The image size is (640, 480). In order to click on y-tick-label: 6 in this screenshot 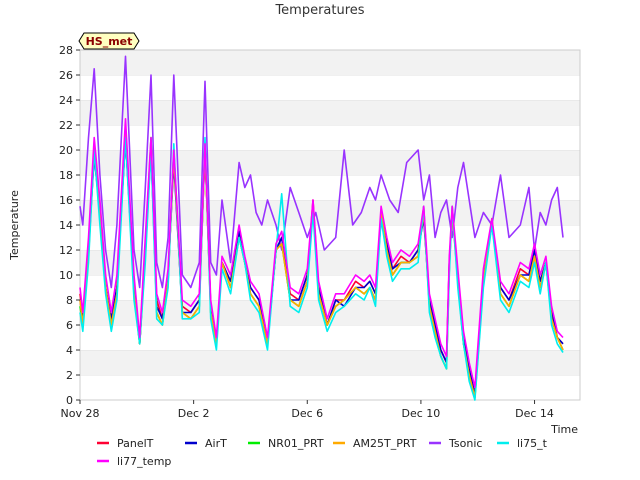, I will do `click(69, 325)`.